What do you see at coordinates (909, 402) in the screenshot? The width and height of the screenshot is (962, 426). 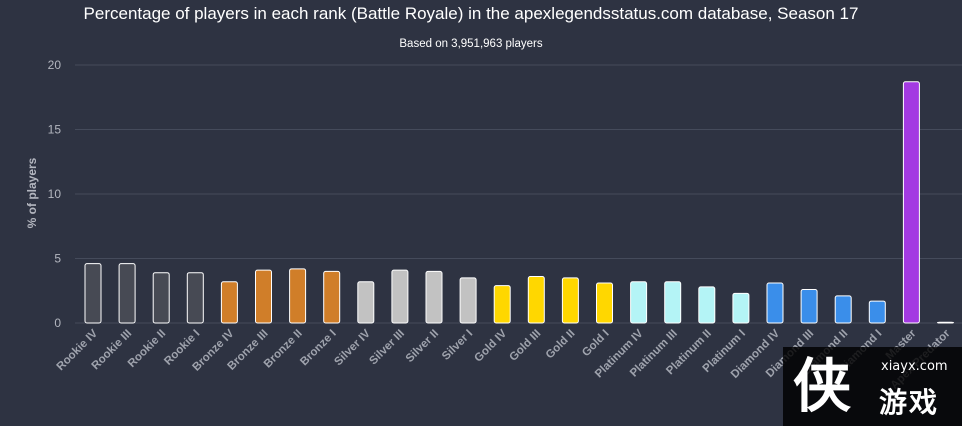 I see `watermark-name: 游戏` at bounding box center [909, 402].